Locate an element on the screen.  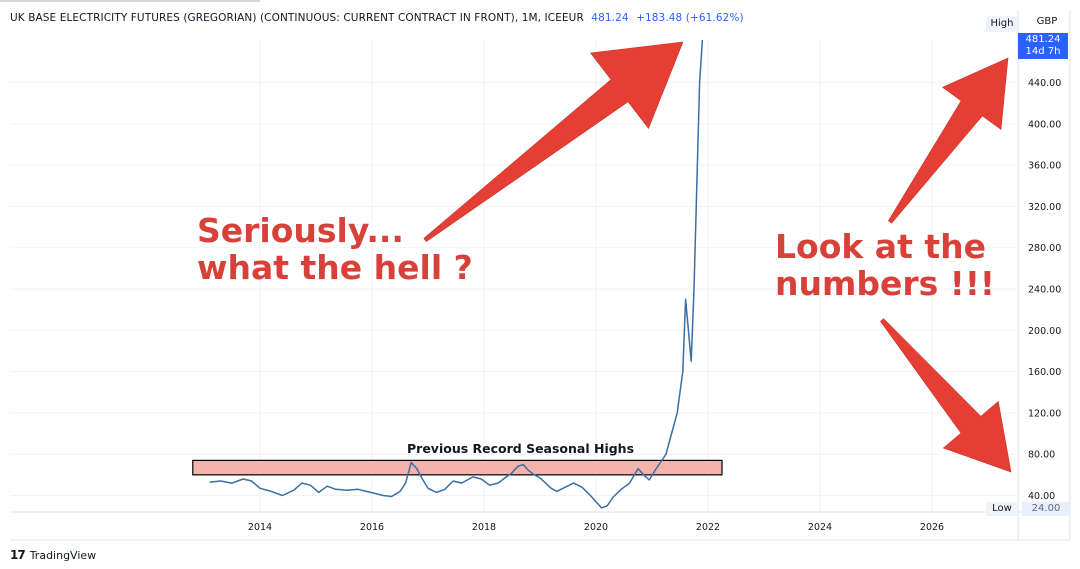
header-last-price: 481.24 is located at coordinates (610, 18).